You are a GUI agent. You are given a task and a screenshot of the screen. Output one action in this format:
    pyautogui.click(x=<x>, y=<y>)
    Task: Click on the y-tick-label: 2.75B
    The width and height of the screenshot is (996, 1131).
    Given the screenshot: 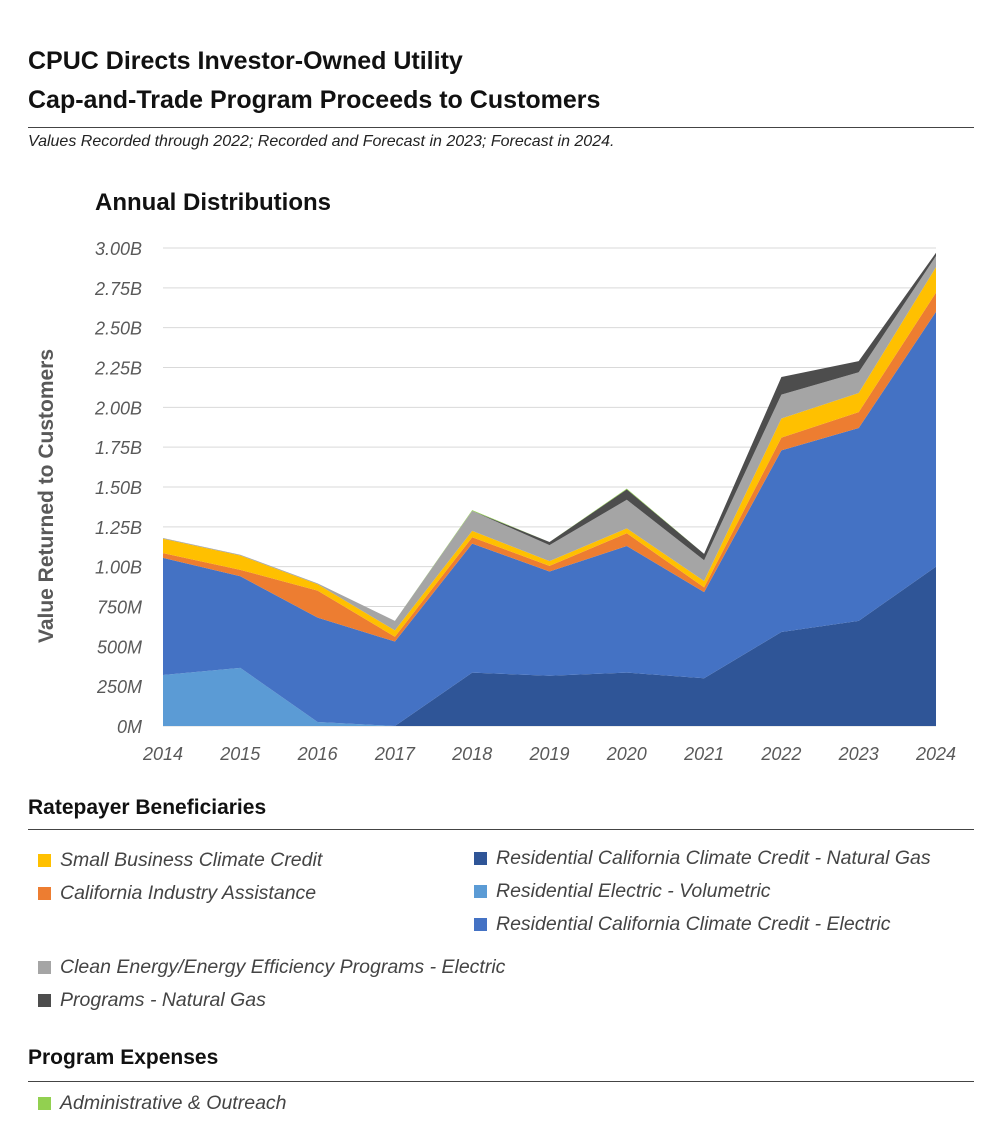 What is the action you would take?
    pyautogui.click(x=118, y=289)
    